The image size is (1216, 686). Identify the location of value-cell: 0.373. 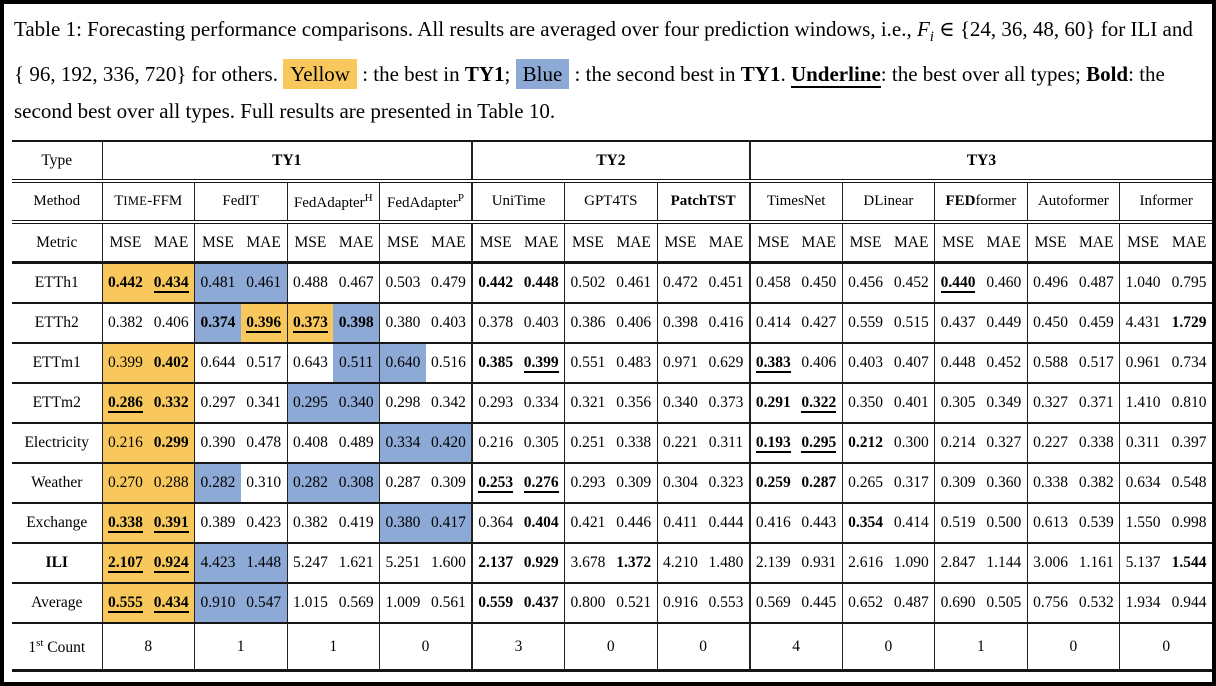
(726, 404).